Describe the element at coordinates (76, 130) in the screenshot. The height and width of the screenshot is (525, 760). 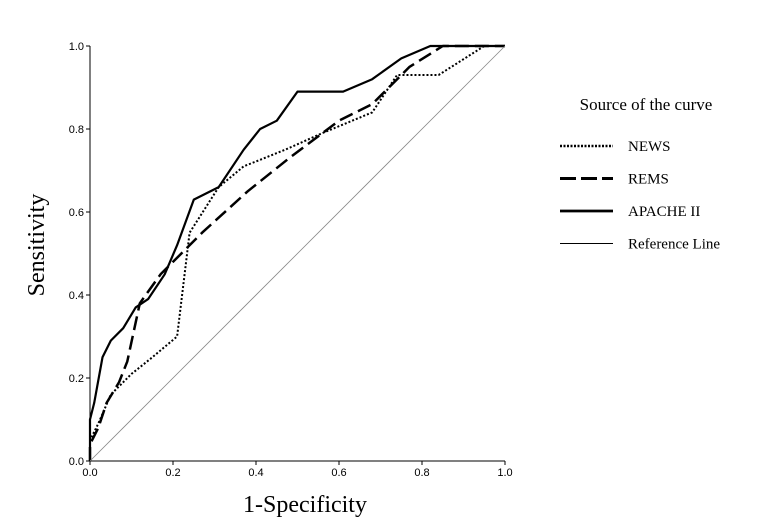
I see `y-tick-label: 0.8` at that location.